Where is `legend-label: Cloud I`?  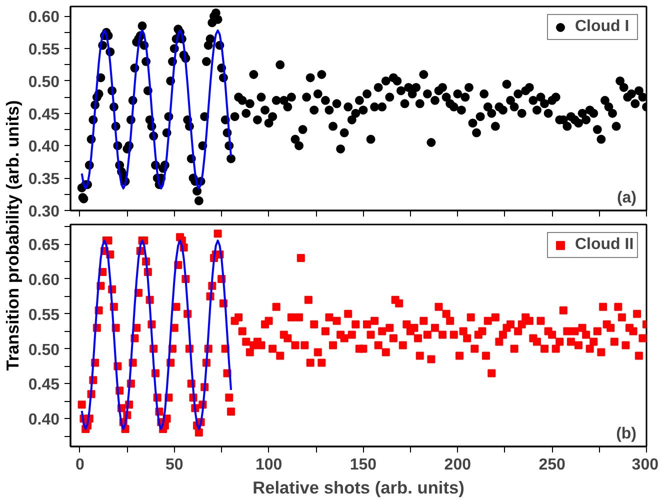 legend-label: Cloud I is located at coordinates (602, 27).